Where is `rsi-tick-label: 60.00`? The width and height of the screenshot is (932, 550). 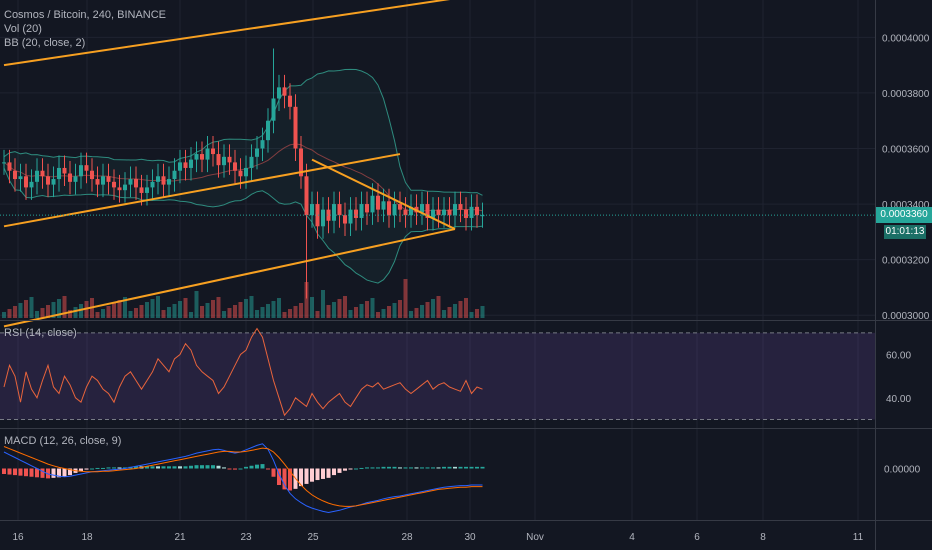
rsi-tick-label: 60.00 is located at coordinates (898, 356).